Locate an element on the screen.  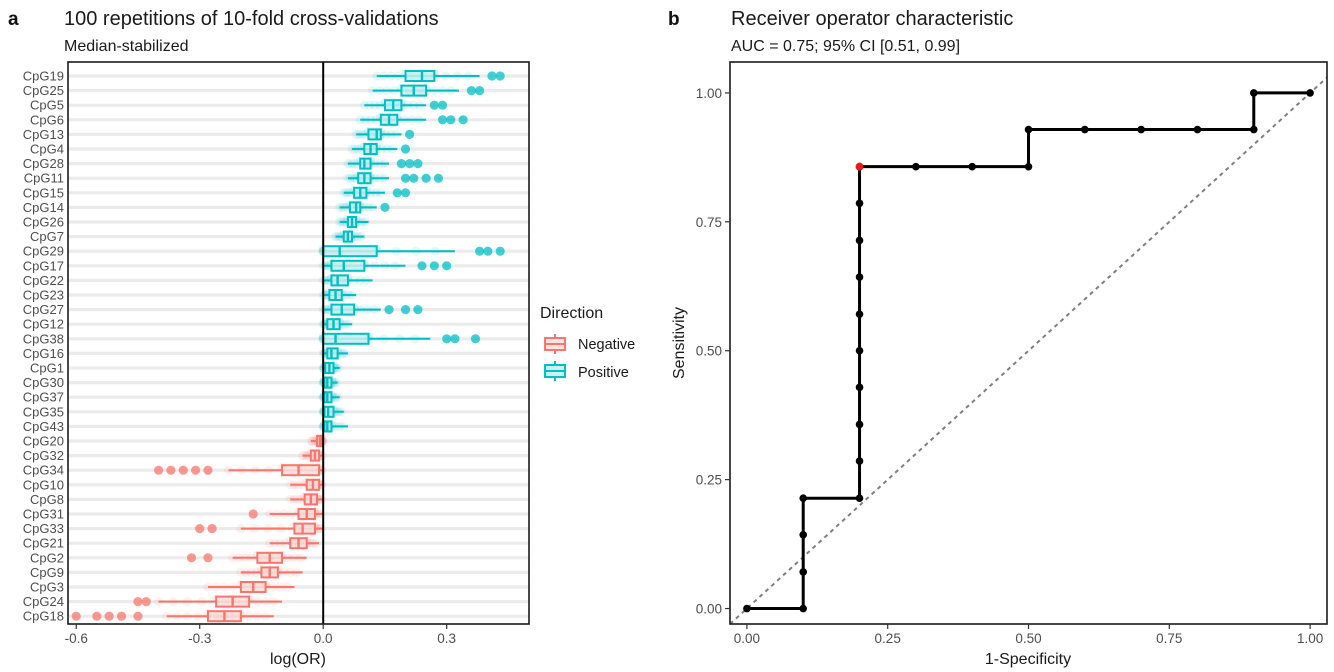
boxplot-cpg25 is located at coordinates (426, 90).